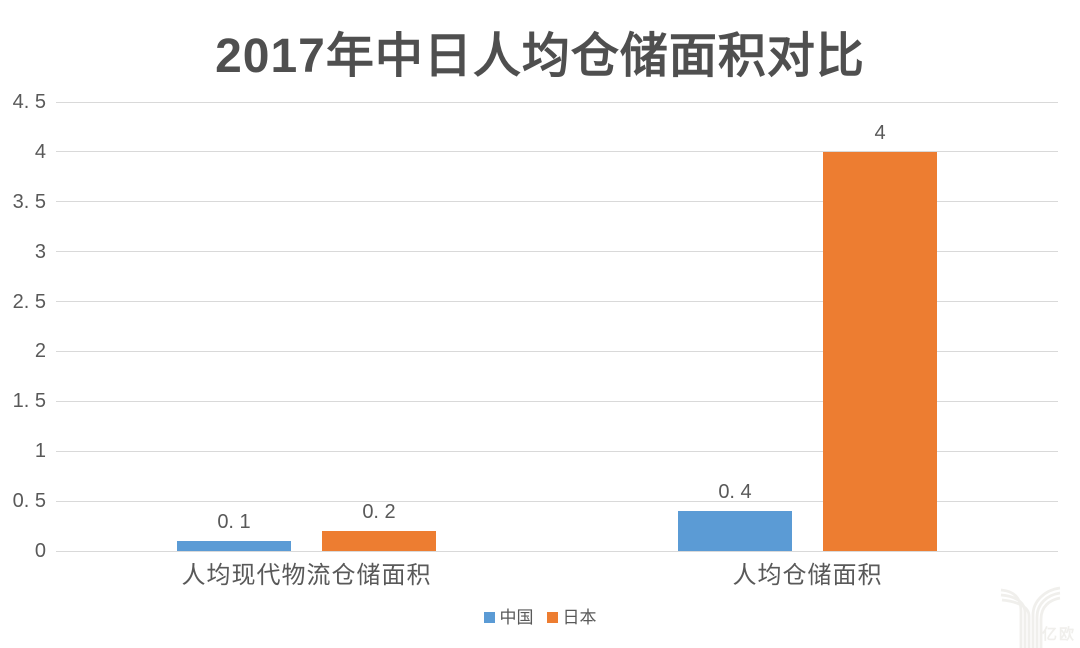  What do you see at coordinates (540, 617) in the screenshot?
I see `legend: 中国 日本` at bounding box center [540, 617].